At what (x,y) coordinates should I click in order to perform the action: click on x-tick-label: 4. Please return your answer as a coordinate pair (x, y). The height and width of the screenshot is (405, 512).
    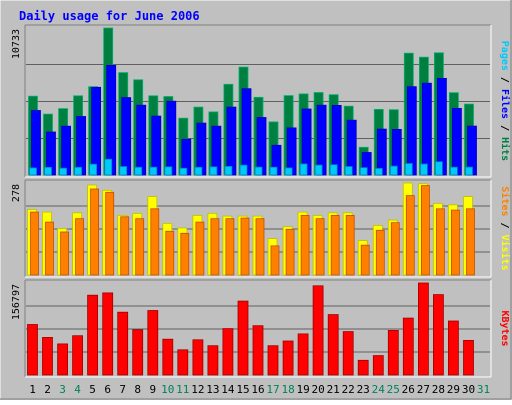
    Looking at the image, I should click on (77, 389).